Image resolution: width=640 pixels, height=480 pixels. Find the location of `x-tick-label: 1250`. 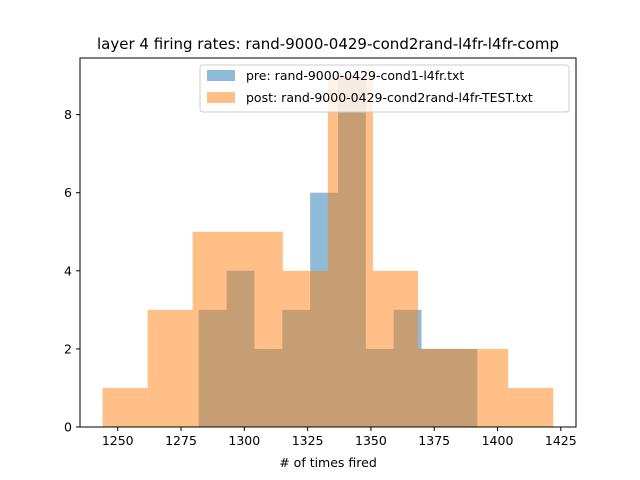

x-tick-label: 1250 is located at coordinates (118, 440).